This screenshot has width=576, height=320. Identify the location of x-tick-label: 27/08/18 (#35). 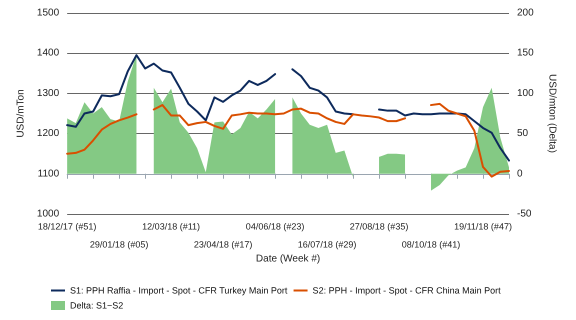
(379, 227).